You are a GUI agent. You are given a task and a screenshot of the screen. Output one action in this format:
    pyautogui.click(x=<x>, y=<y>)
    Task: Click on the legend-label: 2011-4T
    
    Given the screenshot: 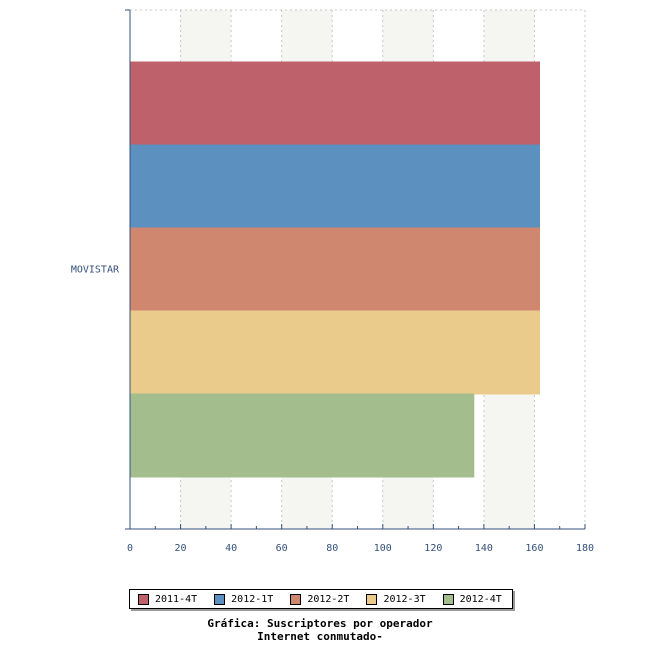 What is the action you would take?
    pyautogui.click(x=176, y=599)
    